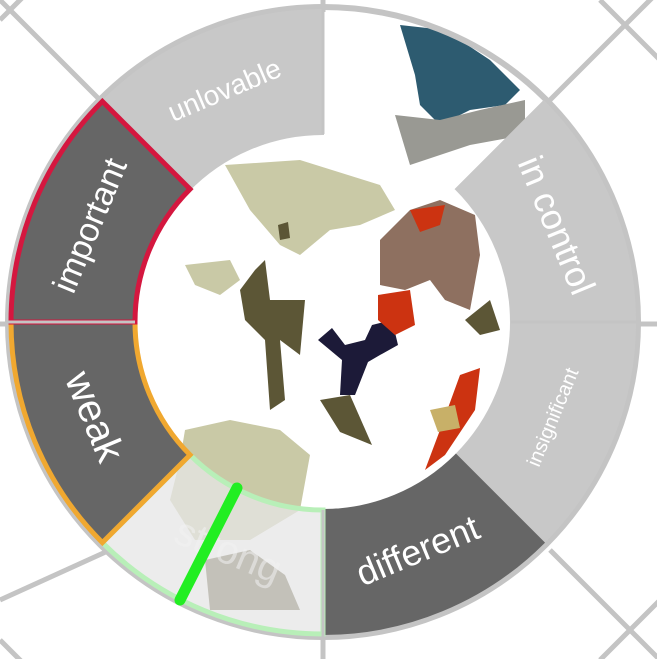 This screenshot has width=657, height=659. What do you see at coordinates (208, 544) in the screenshot?
I see `selection-pointer` at bounding box center [208, 544].